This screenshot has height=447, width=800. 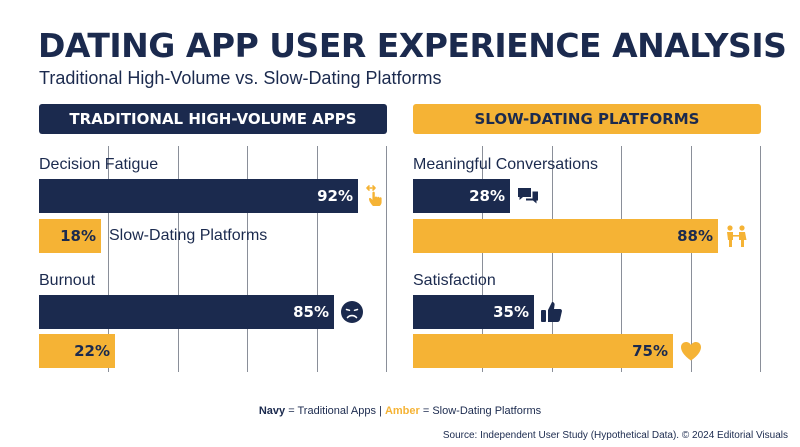 I want to click on panel-header-slow-dating: SLOW-DATING PLATFORMS, so click(x=587, y=119).